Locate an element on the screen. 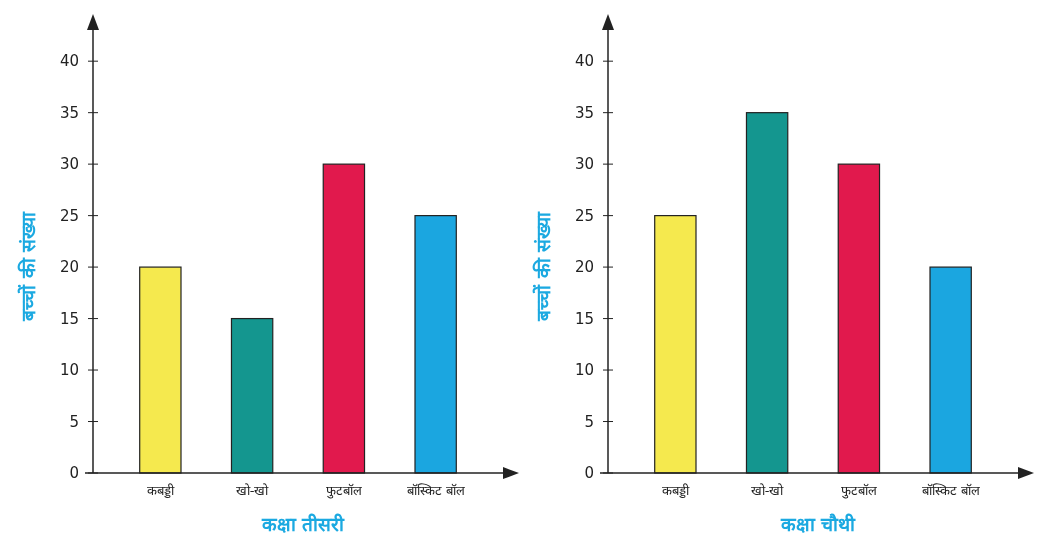 Image resolution: width=1043 pixels, height=544 pixels. x-axis-title: कक्षा चौथी is located at coordinates (818, 524).